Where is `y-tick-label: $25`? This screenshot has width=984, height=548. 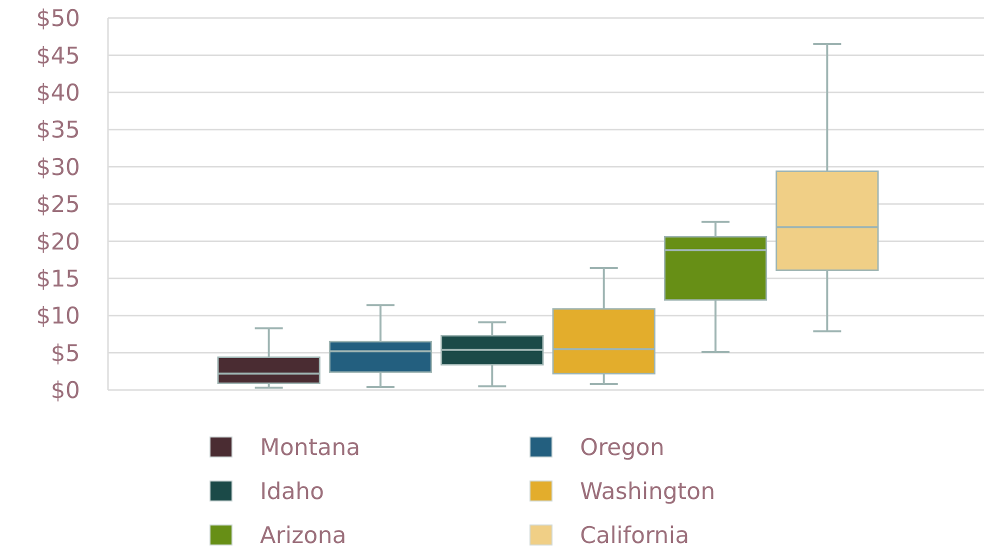 y-tick-label: $25 is located at coordinates (58, 205).